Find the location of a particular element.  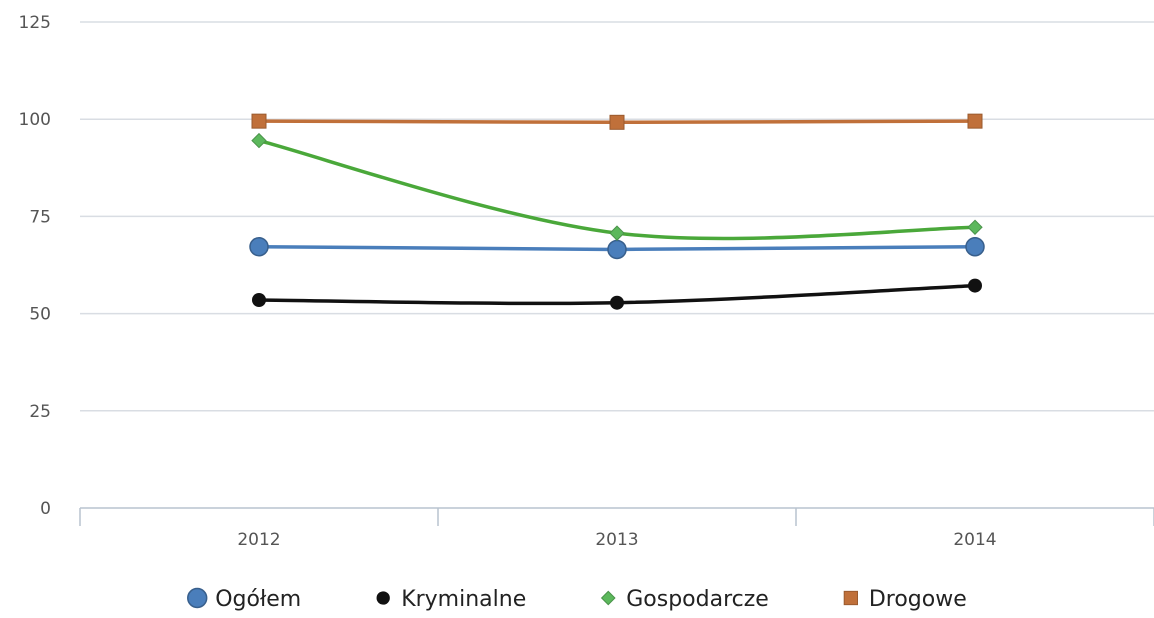

y-tick-label: 50 is located at coordinates (40, 315).